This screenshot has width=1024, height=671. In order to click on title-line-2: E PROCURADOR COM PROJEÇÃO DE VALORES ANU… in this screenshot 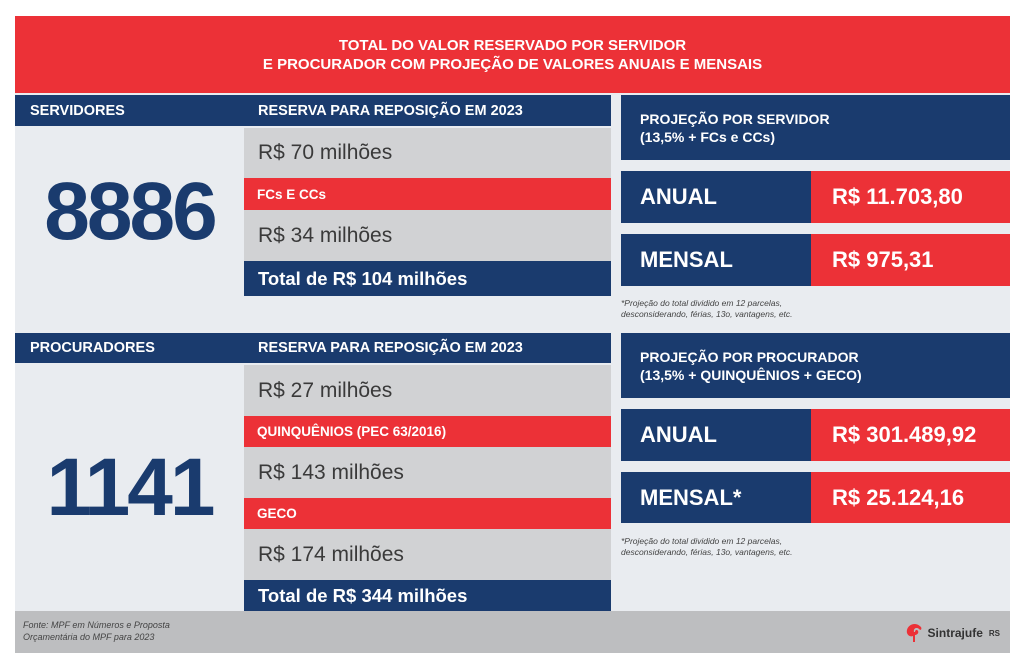, I will do `click(512, 64)`.